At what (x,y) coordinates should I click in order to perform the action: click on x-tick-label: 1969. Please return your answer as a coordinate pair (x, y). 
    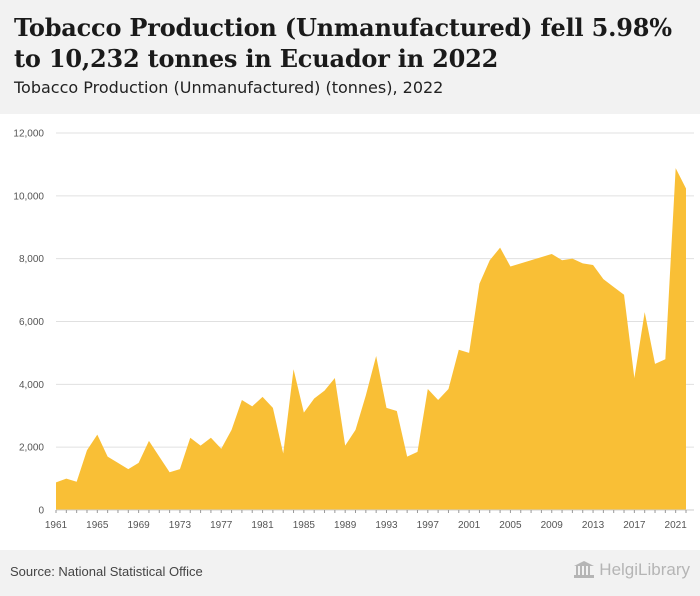
    Looking at the image, I should click on (138, 525).